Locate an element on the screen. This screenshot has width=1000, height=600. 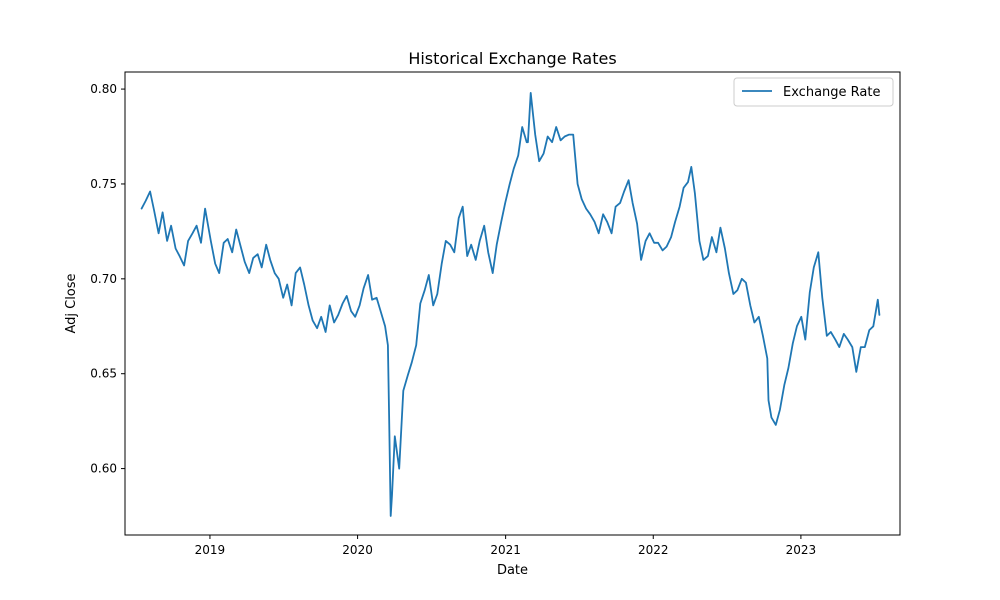
x-tick-label: 2020 is located at coordinates (357, 550).